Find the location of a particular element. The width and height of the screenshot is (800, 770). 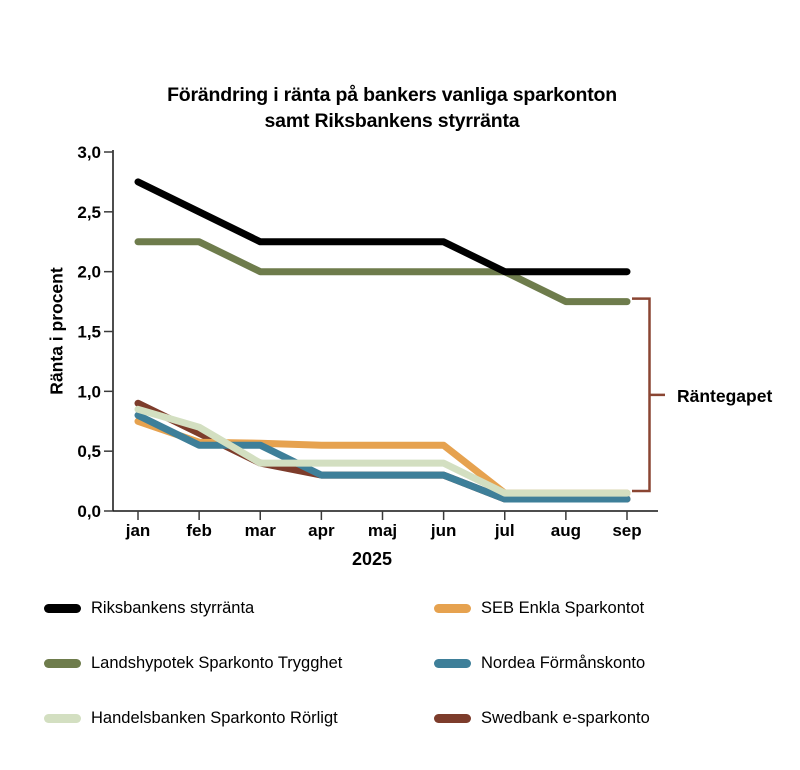

legend-item-handelsbanken: Handelsbanken Sparkonto Rörligt is located at coordinates (239, 718).